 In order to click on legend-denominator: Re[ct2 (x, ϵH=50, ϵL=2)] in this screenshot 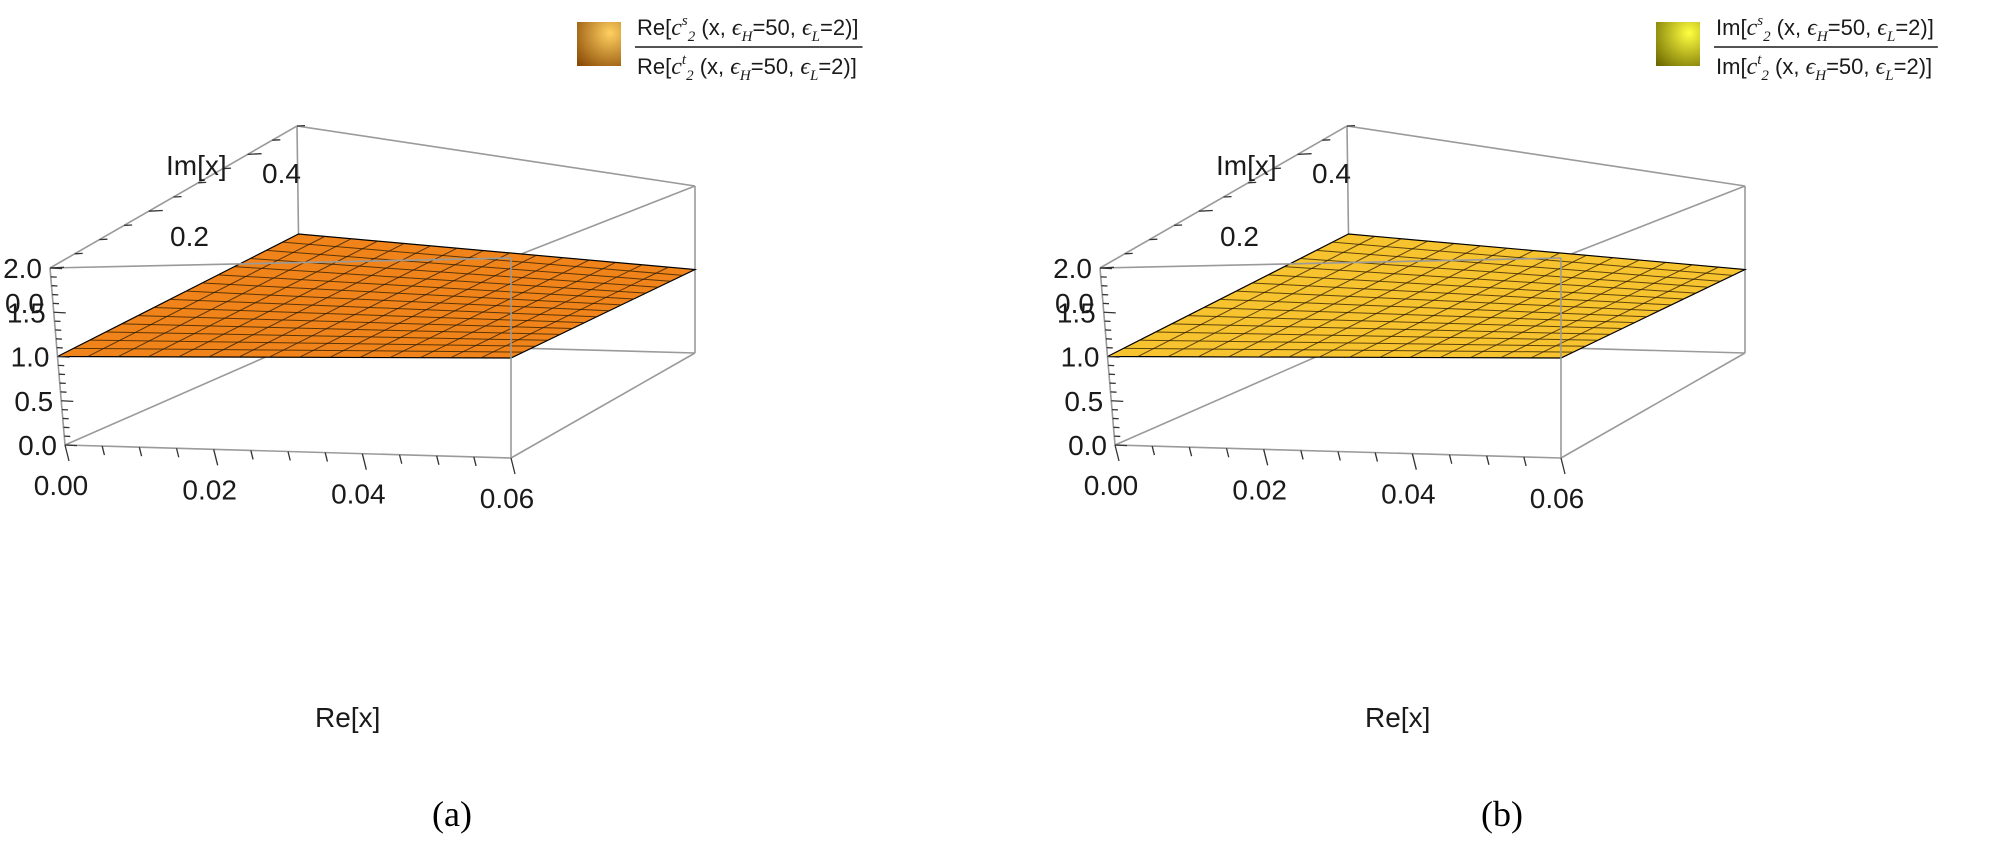, I will do `click(747, 68)`.